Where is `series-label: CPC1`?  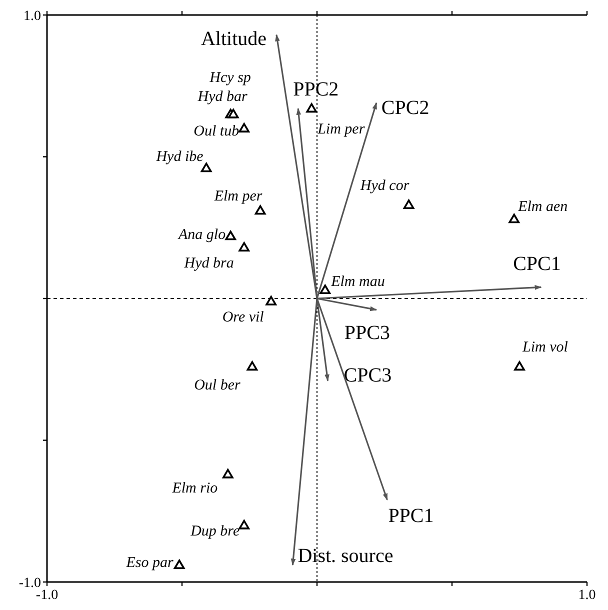
series-label: CPC1 is located at coordinates (537, 264).